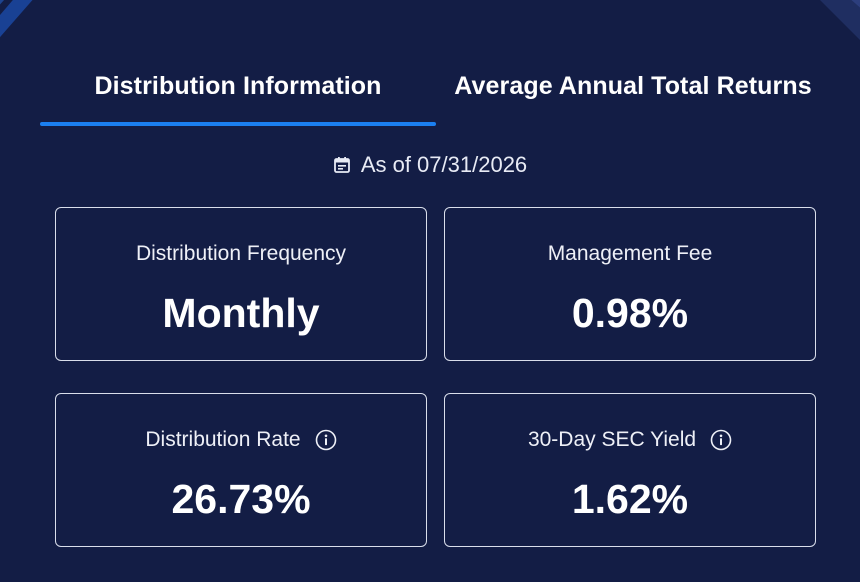  Describe the element at coordinates (241, 470) in the screenshot. I see `card-distribution-rate: Distribution Rate 26.73%` at that location.